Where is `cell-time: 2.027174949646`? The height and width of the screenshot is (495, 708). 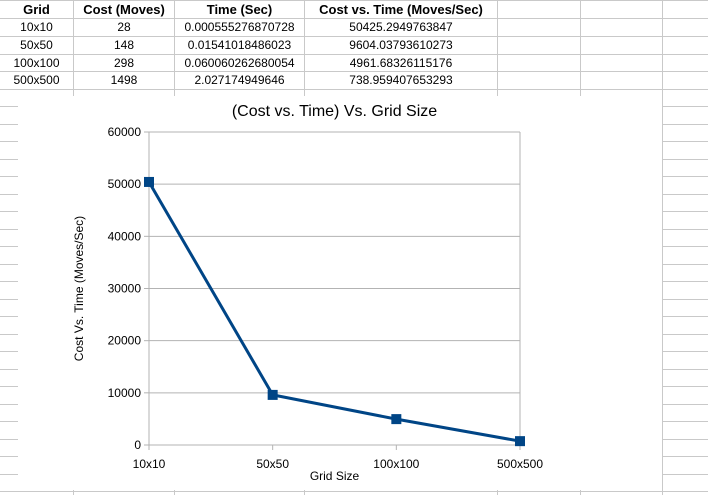 cell-time: 2.027174949646 is located at coordinates (239, 80).